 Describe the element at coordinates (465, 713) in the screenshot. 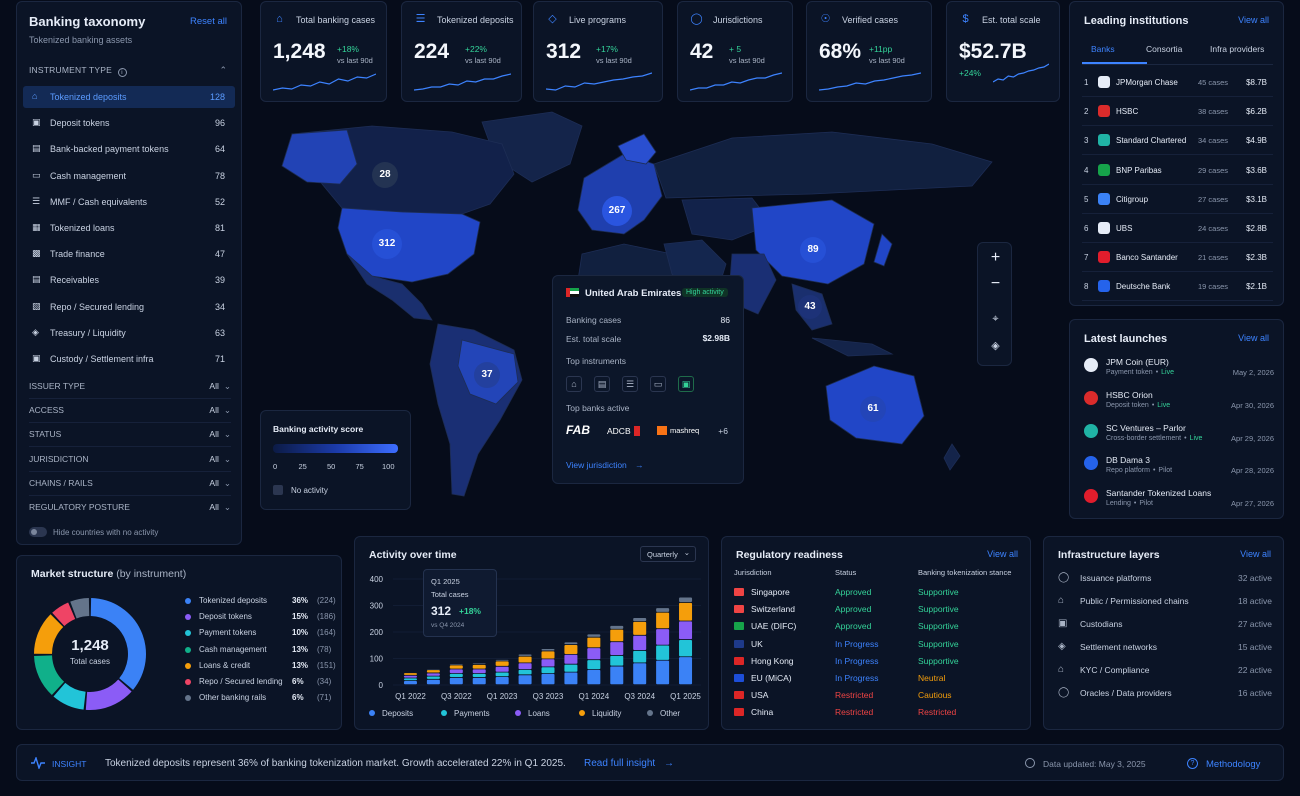

I see `activity-legend-item: Payments` at that location.